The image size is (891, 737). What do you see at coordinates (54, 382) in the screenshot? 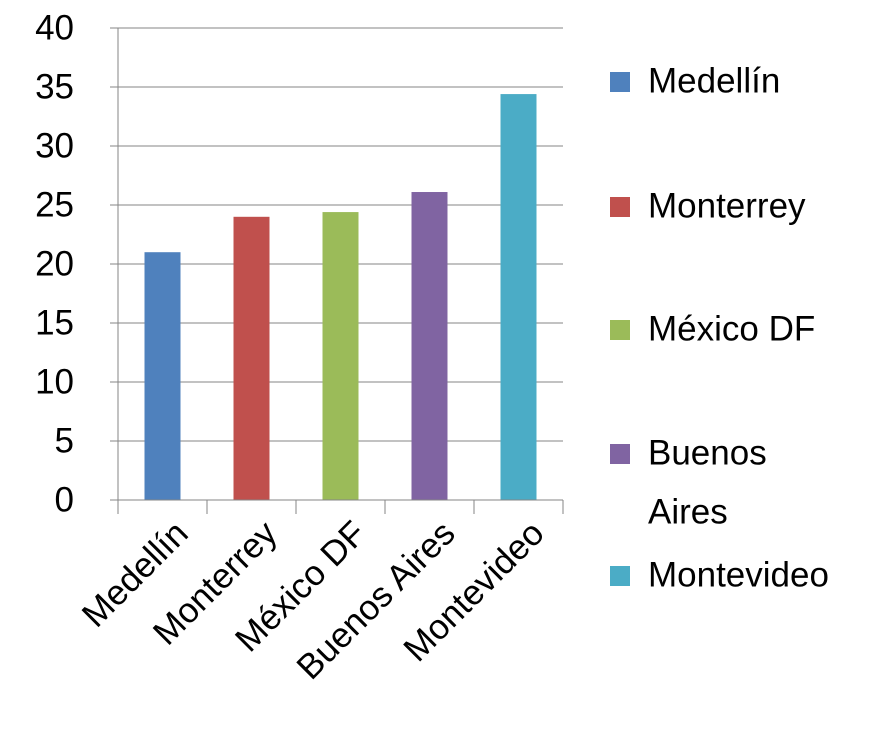
I see `y-tick-label: 10` at bounding box center [54, 382].